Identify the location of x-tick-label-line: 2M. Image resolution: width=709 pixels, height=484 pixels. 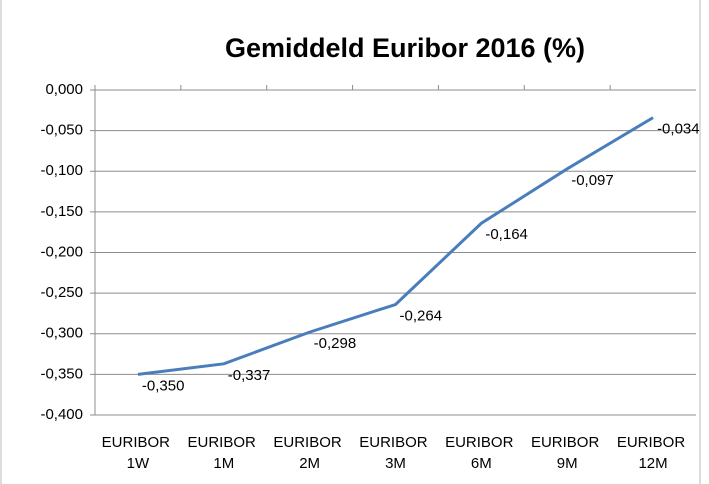
(309, 463).